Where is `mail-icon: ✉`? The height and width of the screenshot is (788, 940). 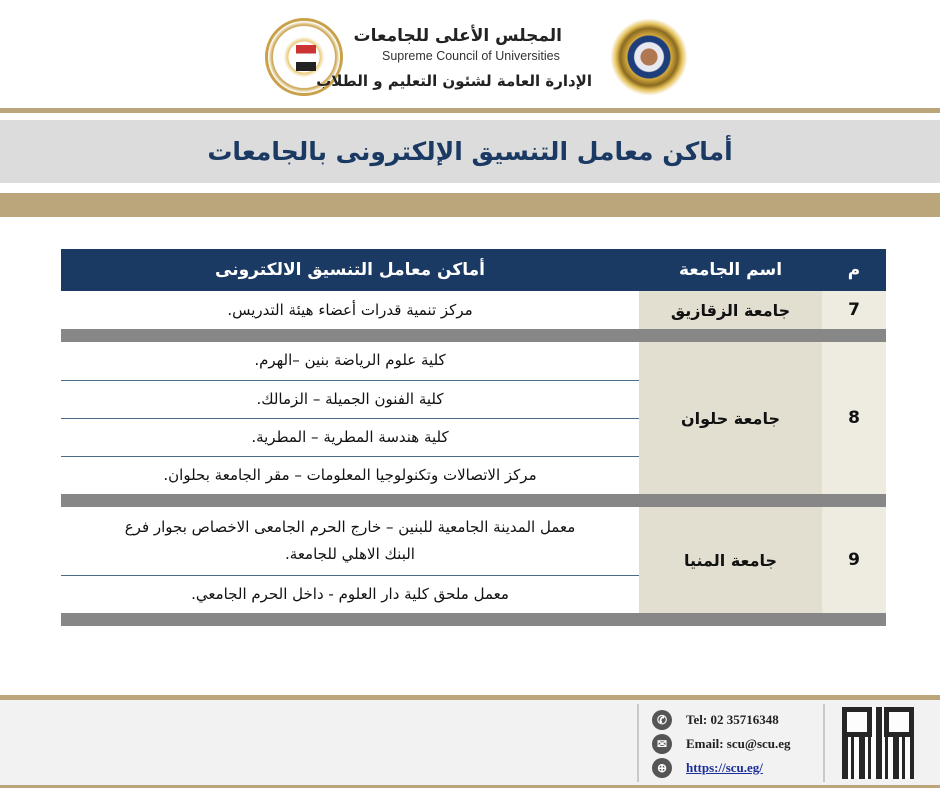
mail-icon: ✉ is located at coordinates (662, 744).